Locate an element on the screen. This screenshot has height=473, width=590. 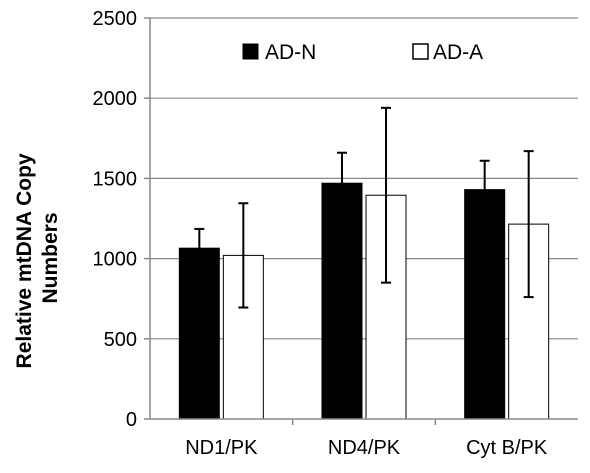
y-tick-label: 500 is located at coordinates (120, 340).